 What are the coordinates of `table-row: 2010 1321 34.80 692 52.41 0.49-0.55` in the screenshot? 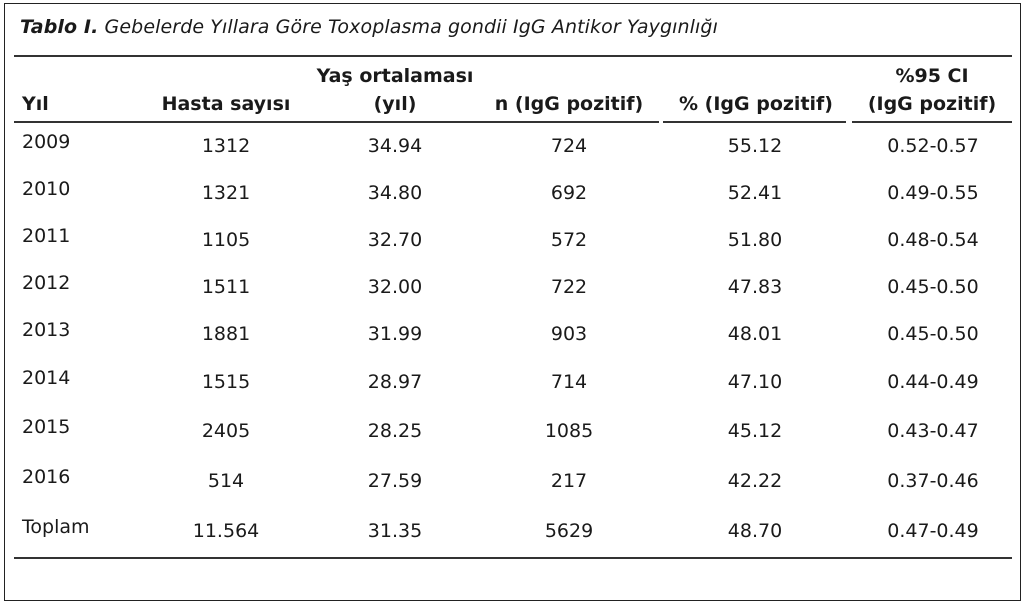 It's located at (513, 193).